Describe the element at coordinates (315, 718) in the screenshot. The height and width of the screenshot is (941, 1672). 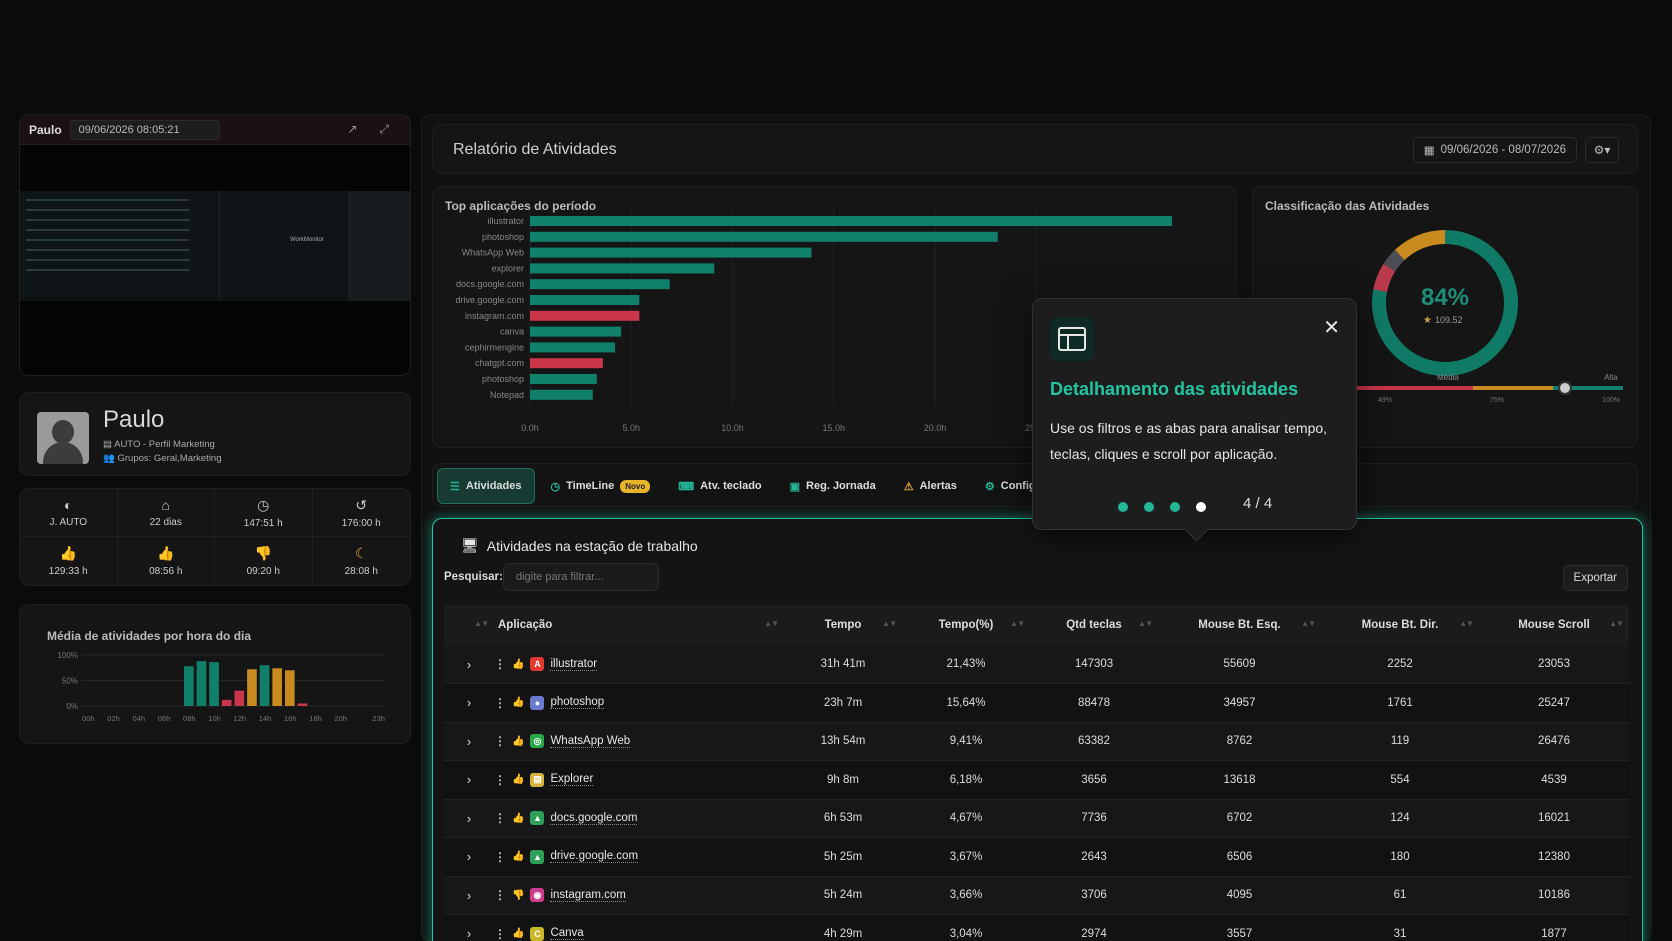
I see `x-tick-label: 18h` at that location.